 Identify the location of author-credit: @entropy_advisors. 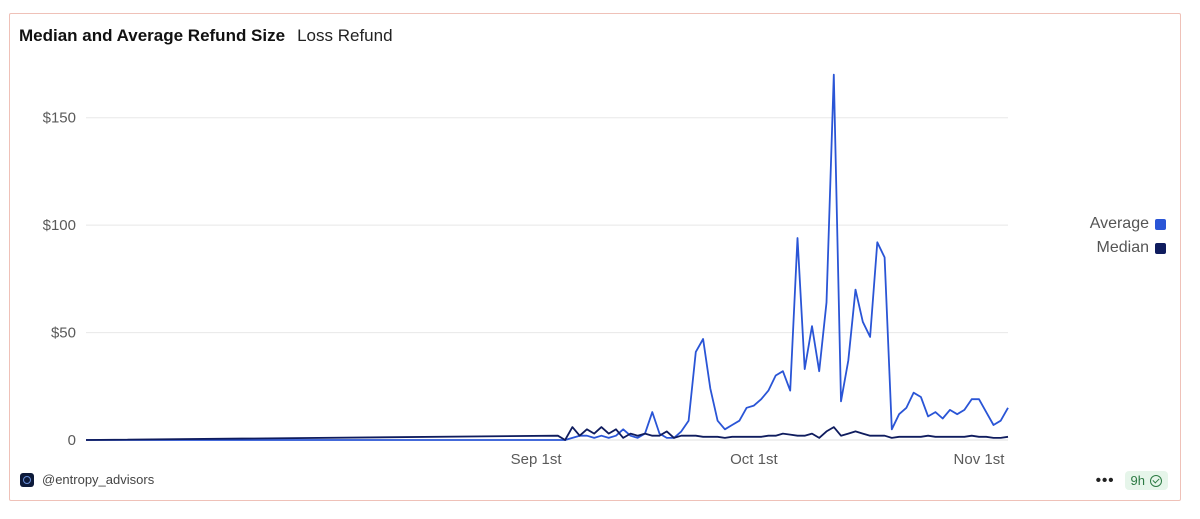
(87, 479).